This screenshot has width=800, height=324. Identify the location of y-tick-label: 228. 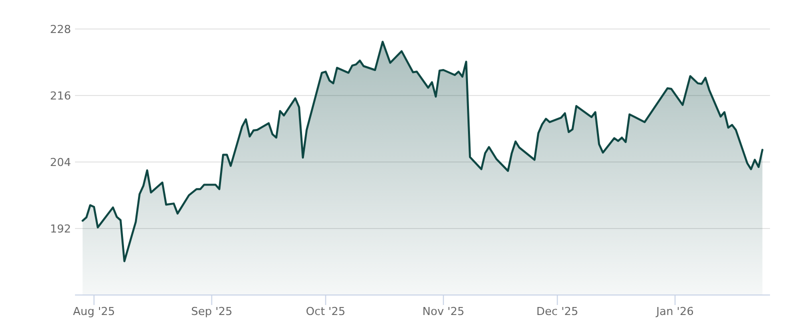
(60, 29).